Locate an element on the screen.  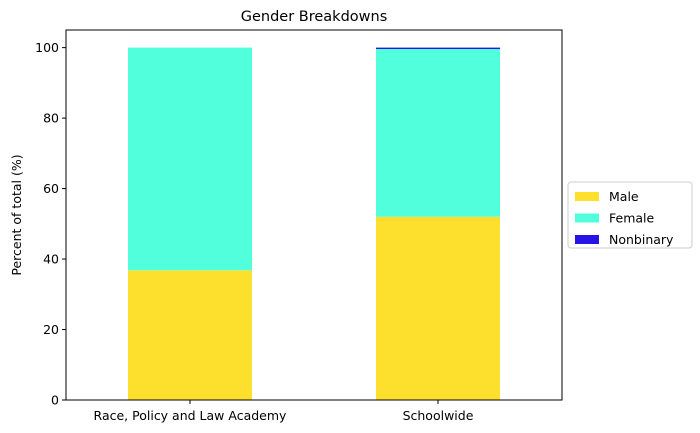
legend: Male Female Nonbinary is located at coordinates (630, 215).